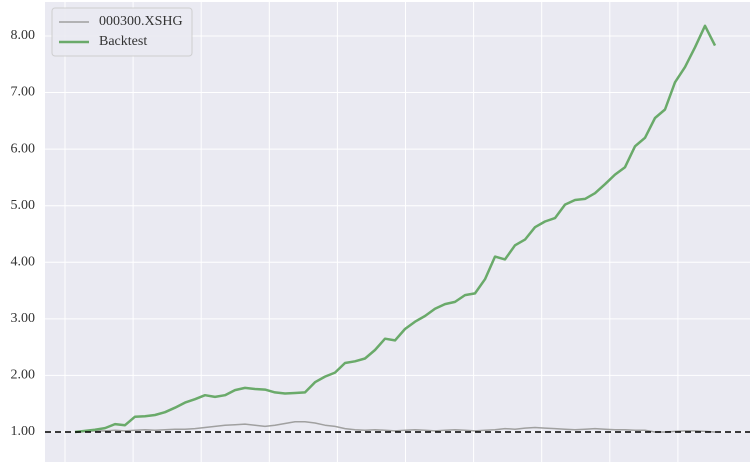 Image resolution: width=755 pixels, height=464 pixels. Describe the element at coordinates (23, 35) in the screenshot. I see `y-tick-label: 8.00` at that location.